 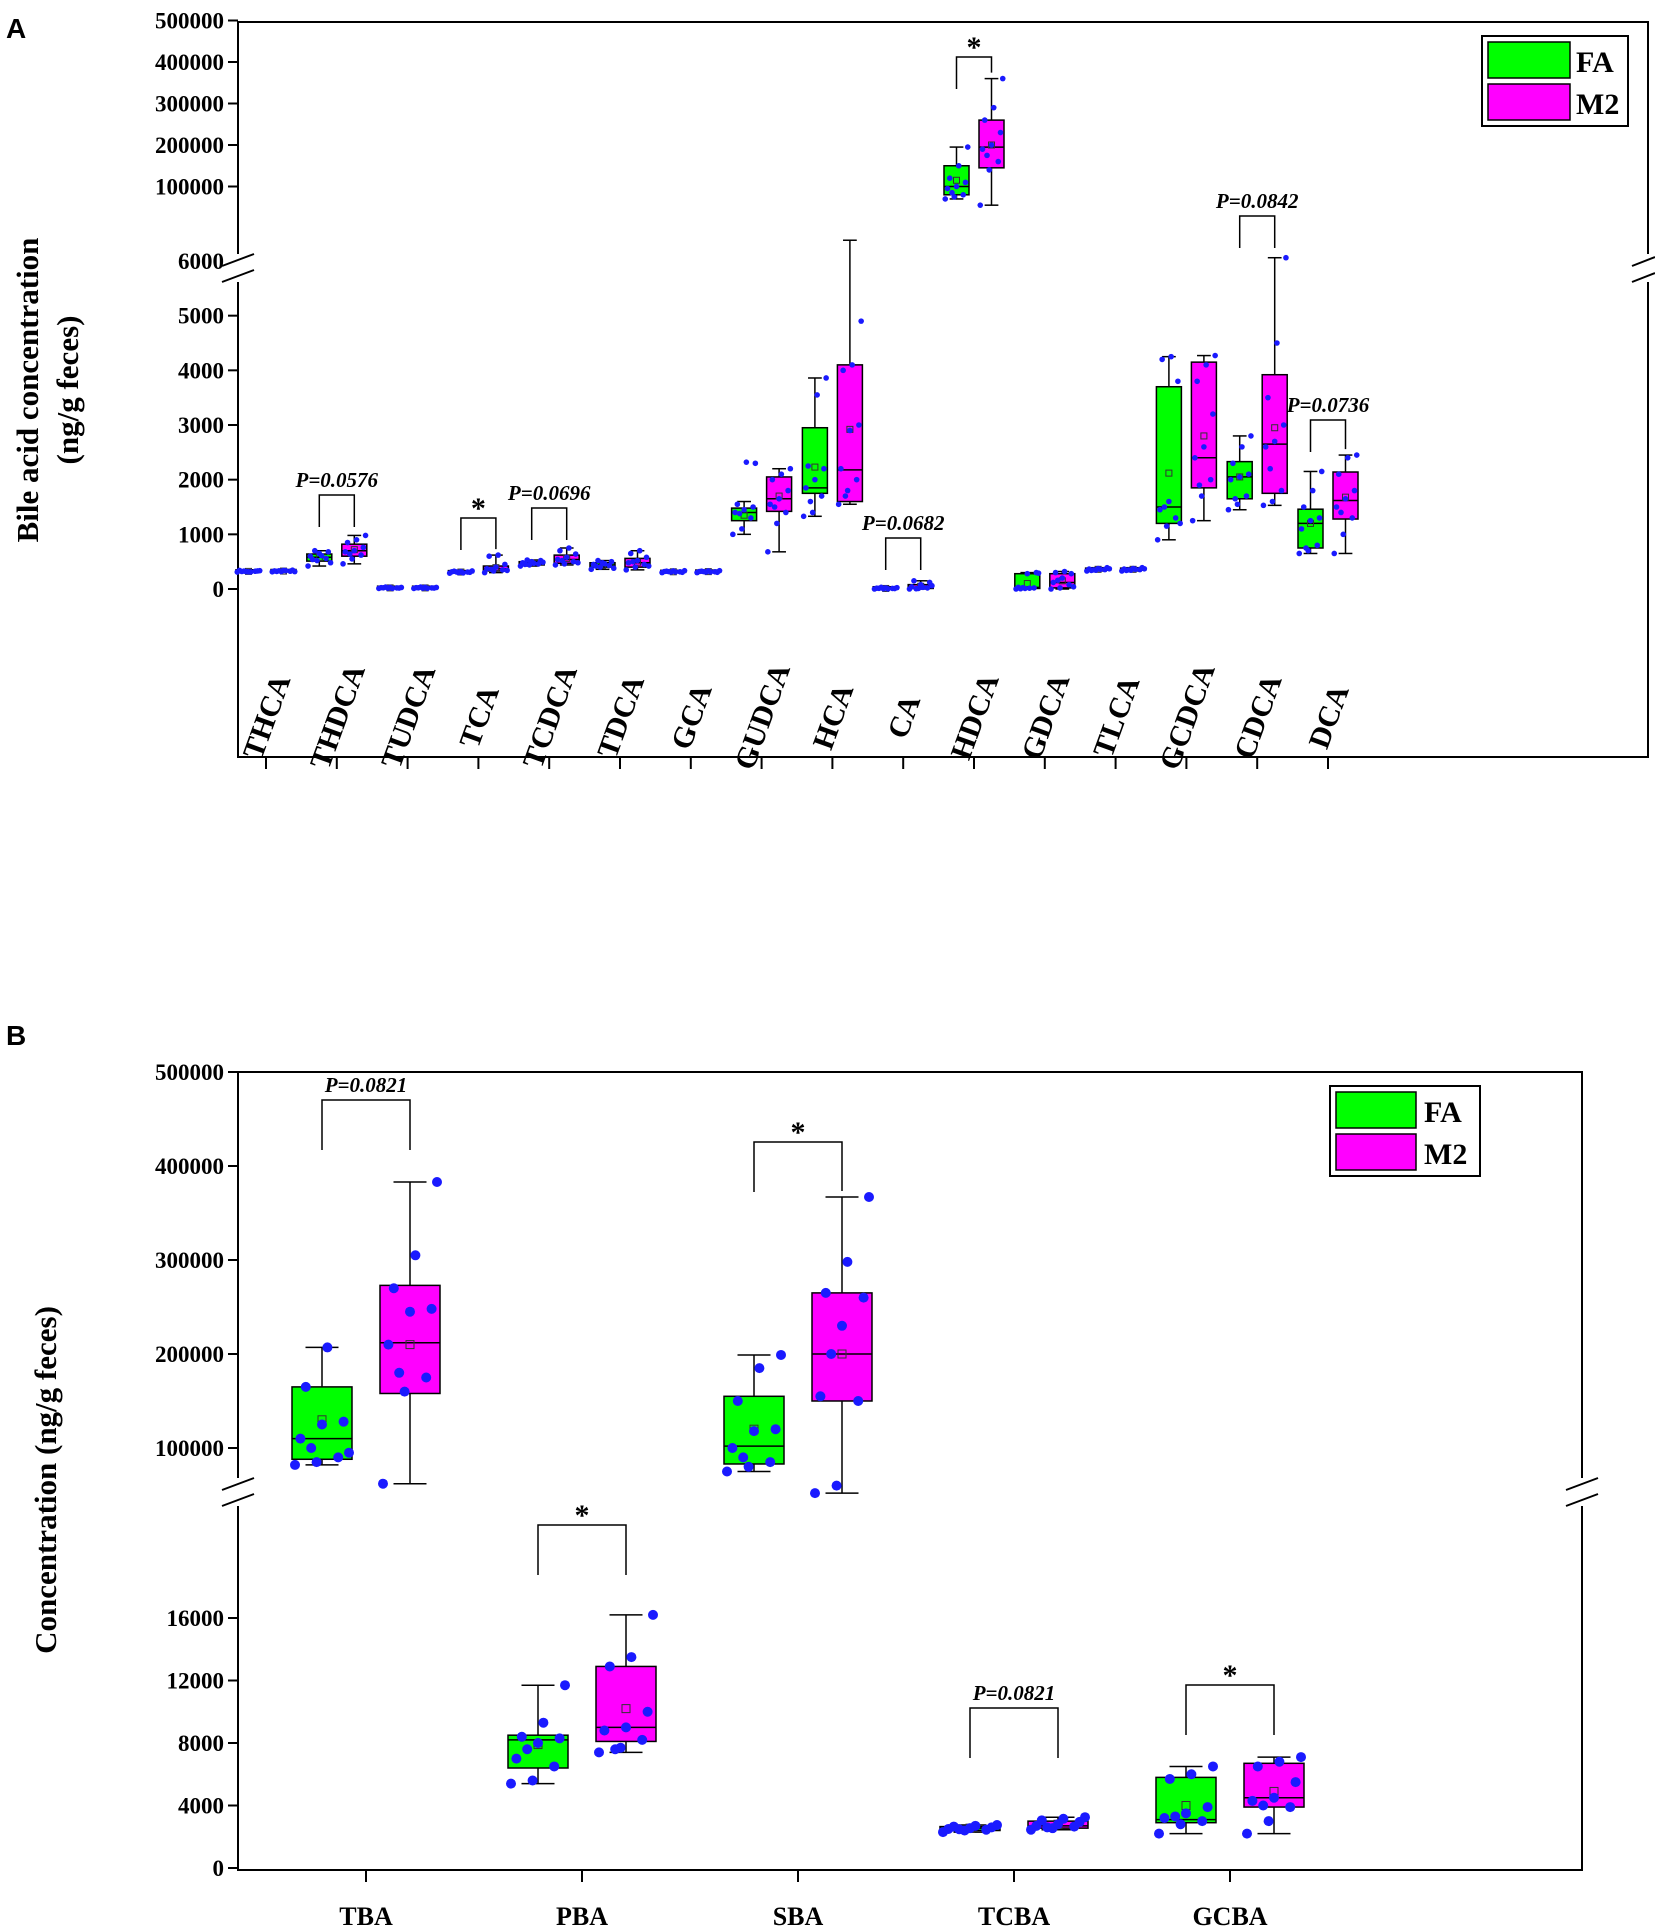 What do you see at coordinates (582, 1537) in the screenshot?
I see `significance-pba: *` at bounding box center [582, 1537].